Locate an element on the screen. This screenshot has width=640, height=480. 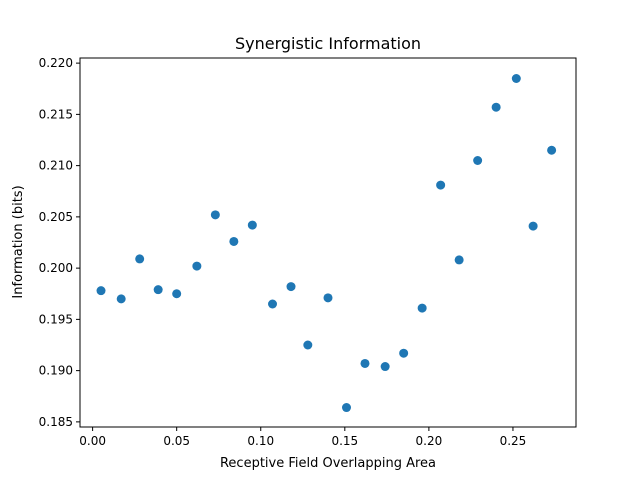
x-tick-label: 0.00 is located at coordinates (92, 441).